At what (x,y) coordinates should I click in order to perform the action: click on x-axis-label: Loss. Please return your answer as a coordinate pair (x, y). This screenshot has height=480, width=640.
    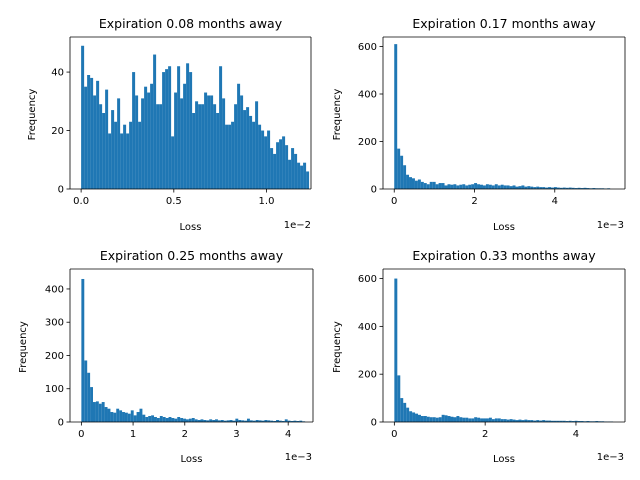
    Looking at the image, I should click on (504, 459).